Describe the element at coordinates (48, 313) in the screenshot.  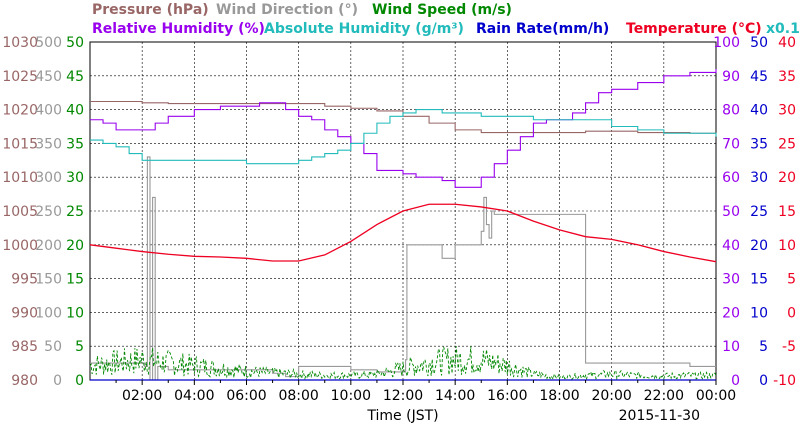
I see `y-tick-label-wind-direction: 100` at that location.